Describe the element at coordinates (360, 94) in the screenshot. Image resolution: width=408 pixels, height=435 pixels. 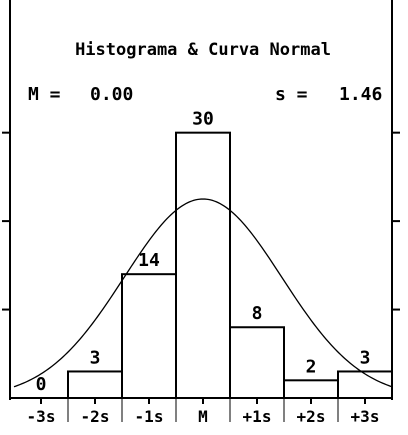
I see `sd-value: 1.46` at that location.